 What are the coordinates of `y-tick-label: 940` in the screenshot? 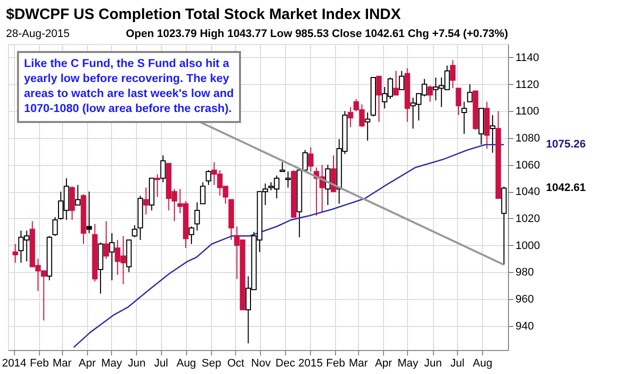 It's located at (525, 326).